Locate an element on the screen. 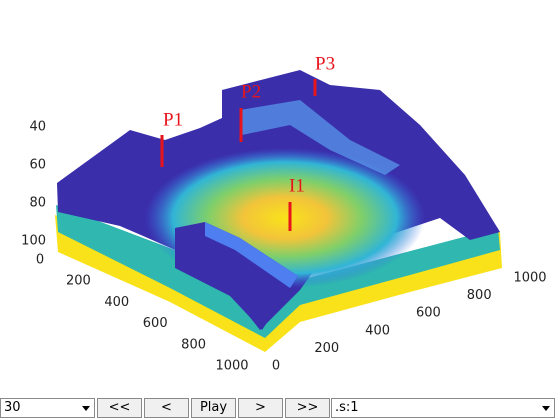 This screenshot has width=560, height=420. channel is located at coordinates (320, 137).